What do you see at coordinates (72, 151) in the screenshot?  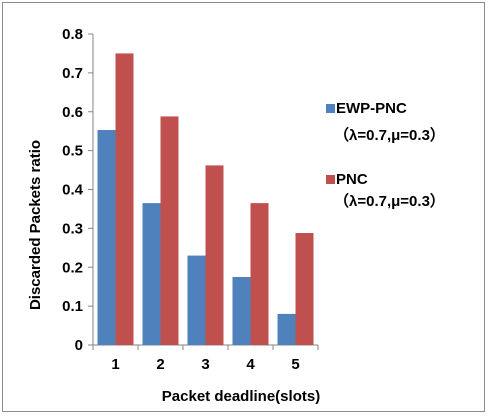 I see `y-tick-label: 0.5` at bounding box center [72, 151].